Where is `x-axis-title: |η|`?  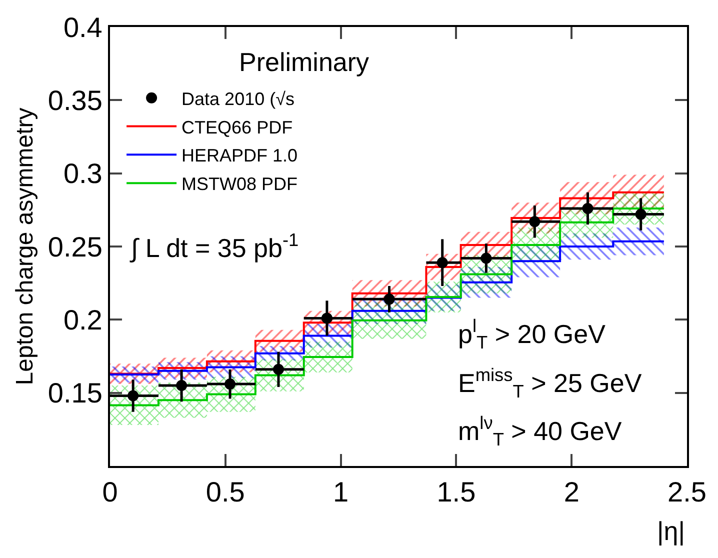 x-axis-title: |η| is located at coordinates (671, 531).